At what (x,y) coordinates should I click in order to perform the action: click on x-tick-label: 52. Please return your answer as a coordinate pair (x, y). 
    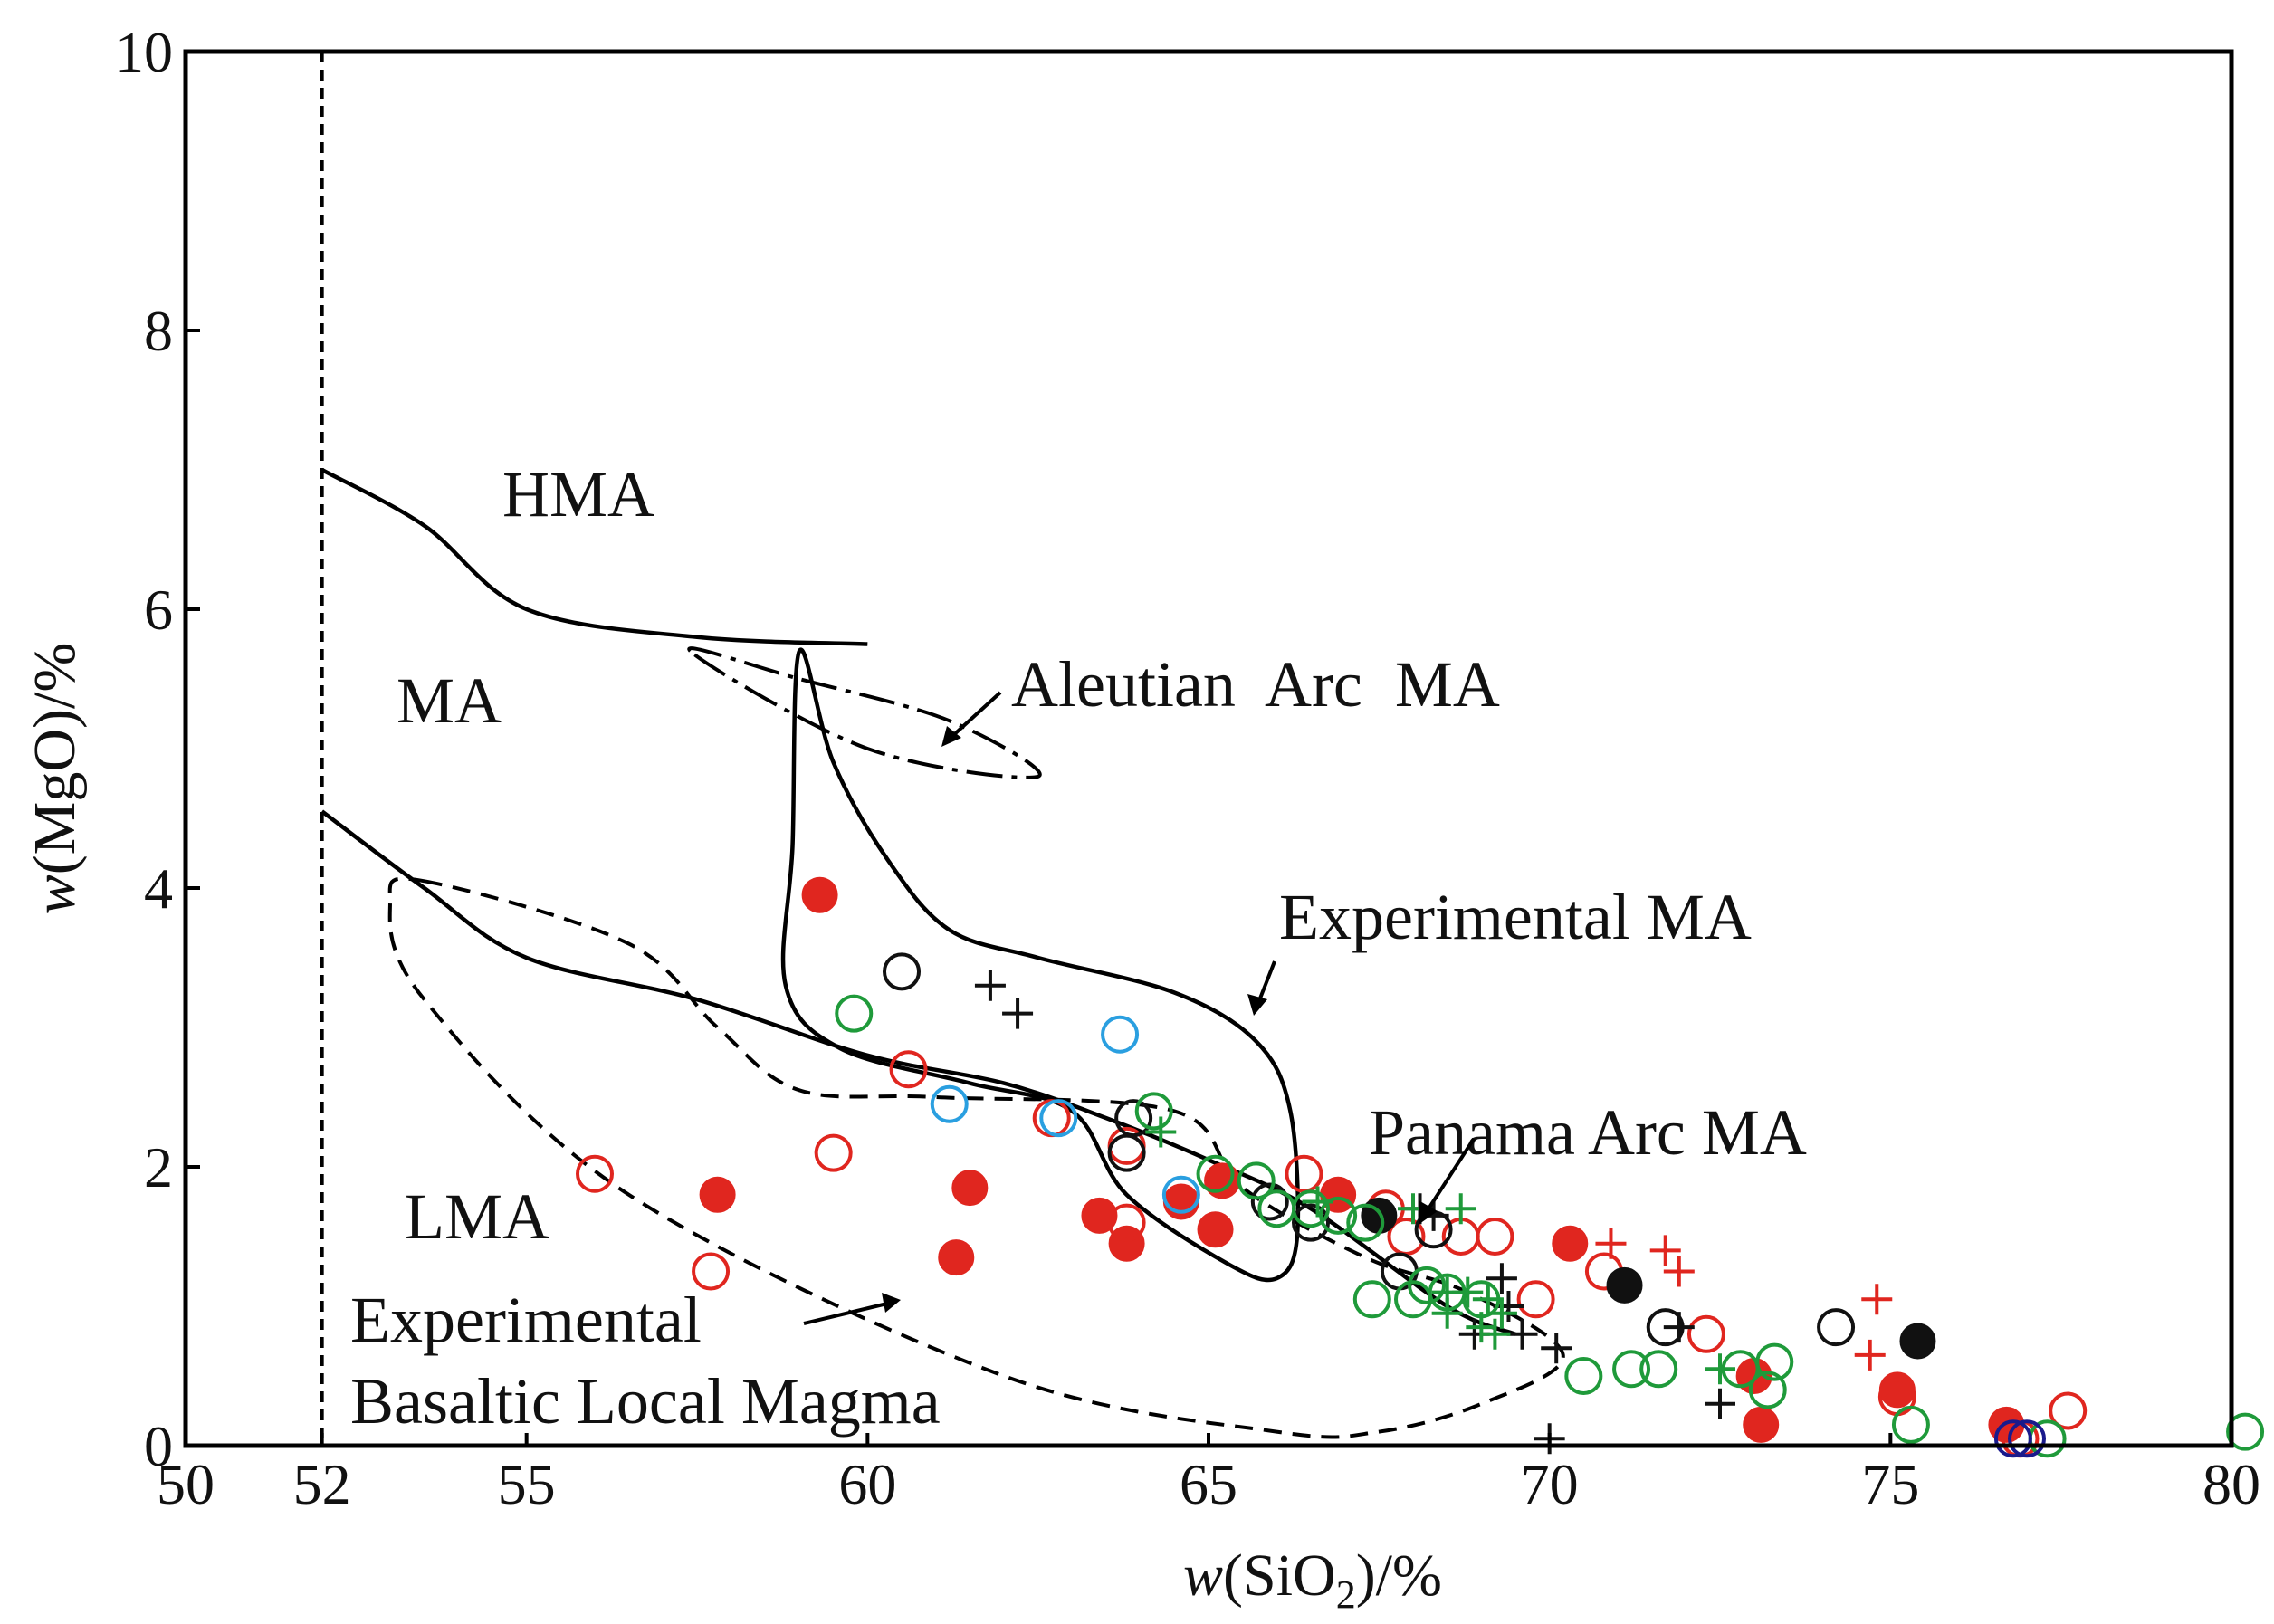
    Looking at the image, I should click on (322, 1484).